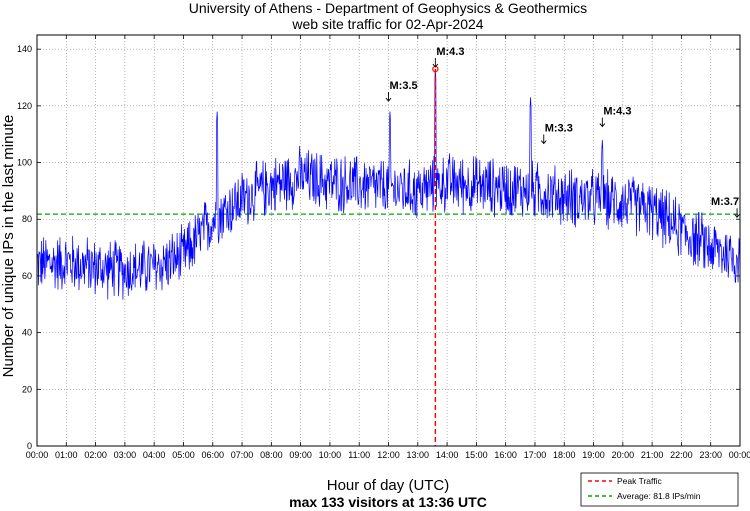 The width and height of the screenshot is (750, 511). What do you see at coordinates (388, 485) in the screenshot?
I see `x-axis-label: Hour of day (UTC)` at bounding box center [388, 485].